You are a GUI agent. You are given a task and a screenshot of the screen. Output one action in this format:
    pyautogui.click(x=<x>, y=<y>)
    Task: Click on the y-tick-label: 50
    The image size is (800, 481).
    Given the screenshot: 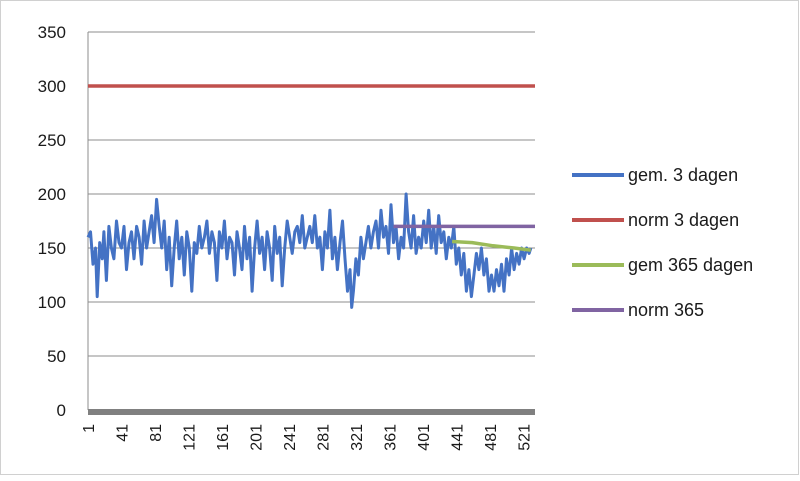 What is the action you would take?
    pyautogui.click(x=56, y=356)
    